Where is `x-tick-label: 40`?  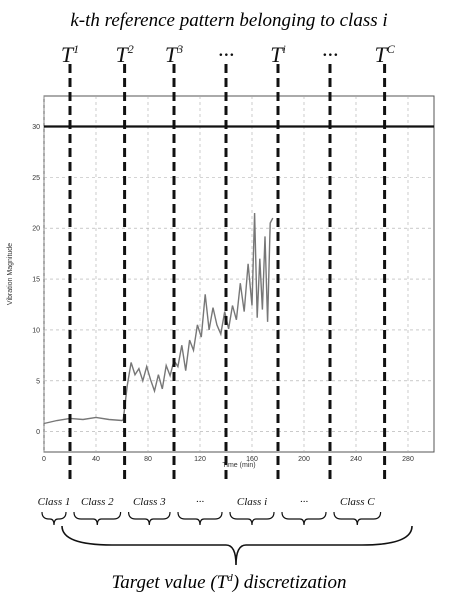 x-tick-label: 40 is located at coordinates (96, 459).